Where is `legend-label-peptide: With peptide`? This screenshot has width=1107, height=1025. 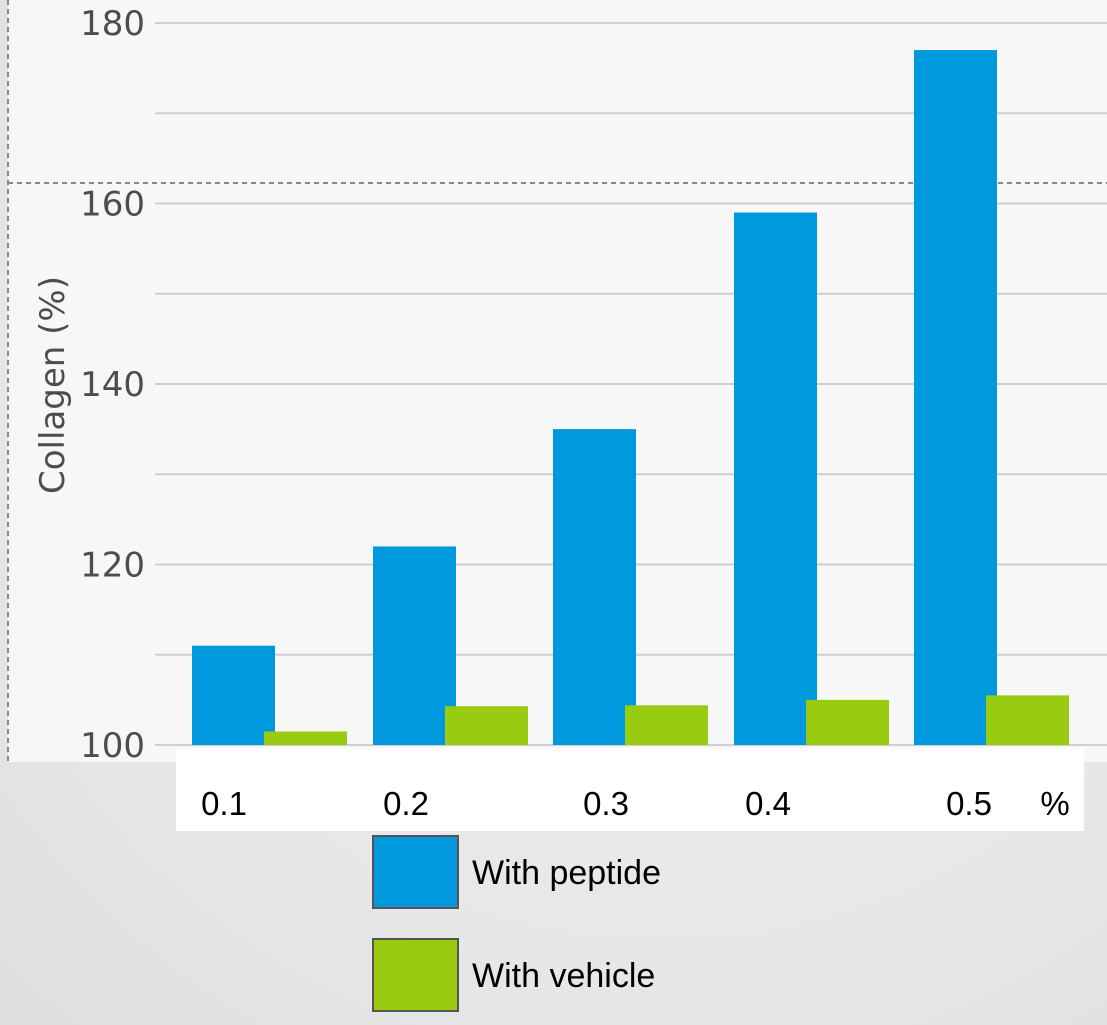
legend-label-peptide: With peptide is located at coordinates (566, 873).